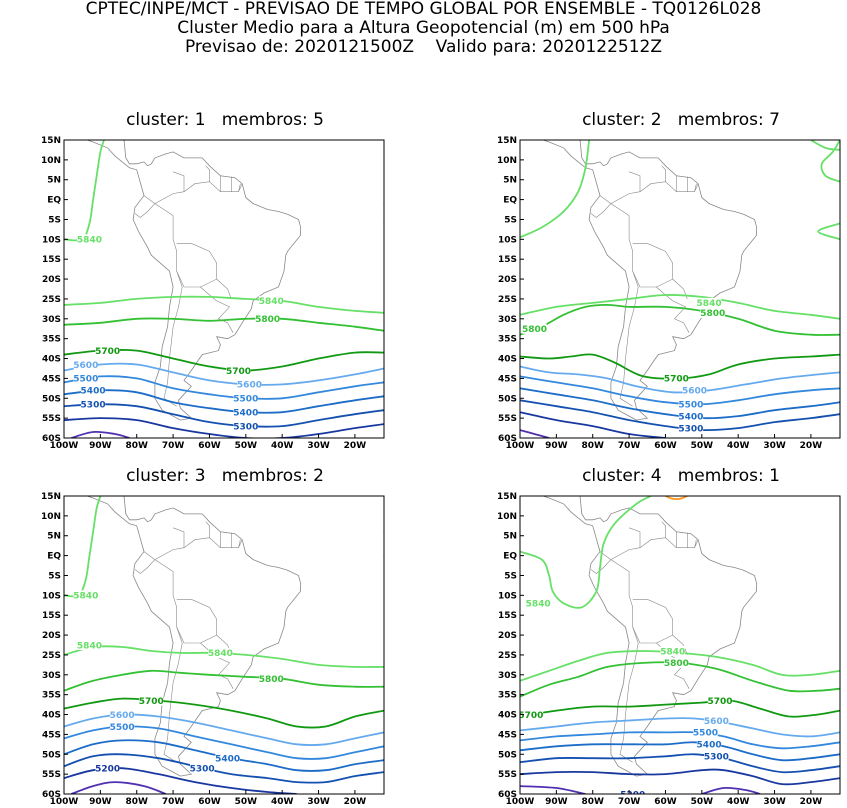 Image resolution: width=847 pixels, height=808 pixels. I want to click on lat-tick-label: 60S, so click(51, 795).